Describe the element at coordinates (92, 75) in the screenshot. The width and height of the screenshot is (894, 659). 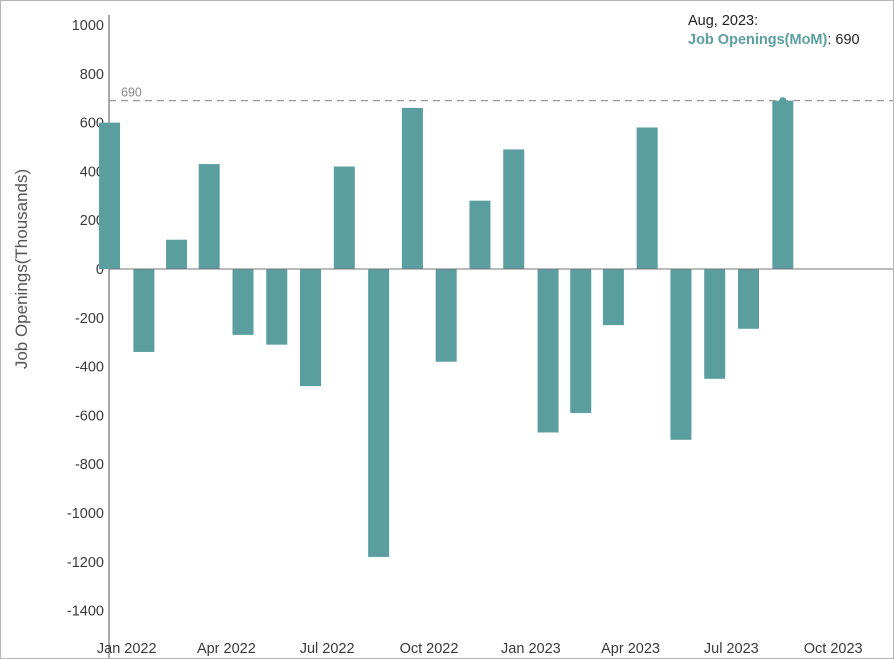
I see `y-tick-label: 800` at that location.